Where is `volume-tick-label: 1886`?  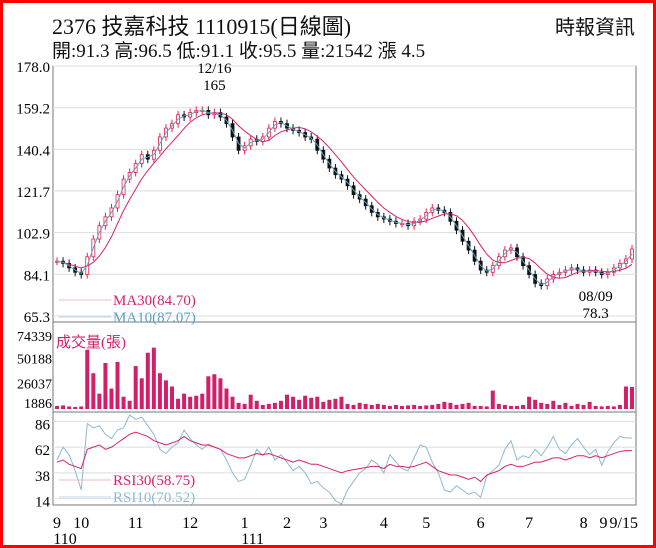
volume-tick-label: 1886 is located at coordinates (38, 404).